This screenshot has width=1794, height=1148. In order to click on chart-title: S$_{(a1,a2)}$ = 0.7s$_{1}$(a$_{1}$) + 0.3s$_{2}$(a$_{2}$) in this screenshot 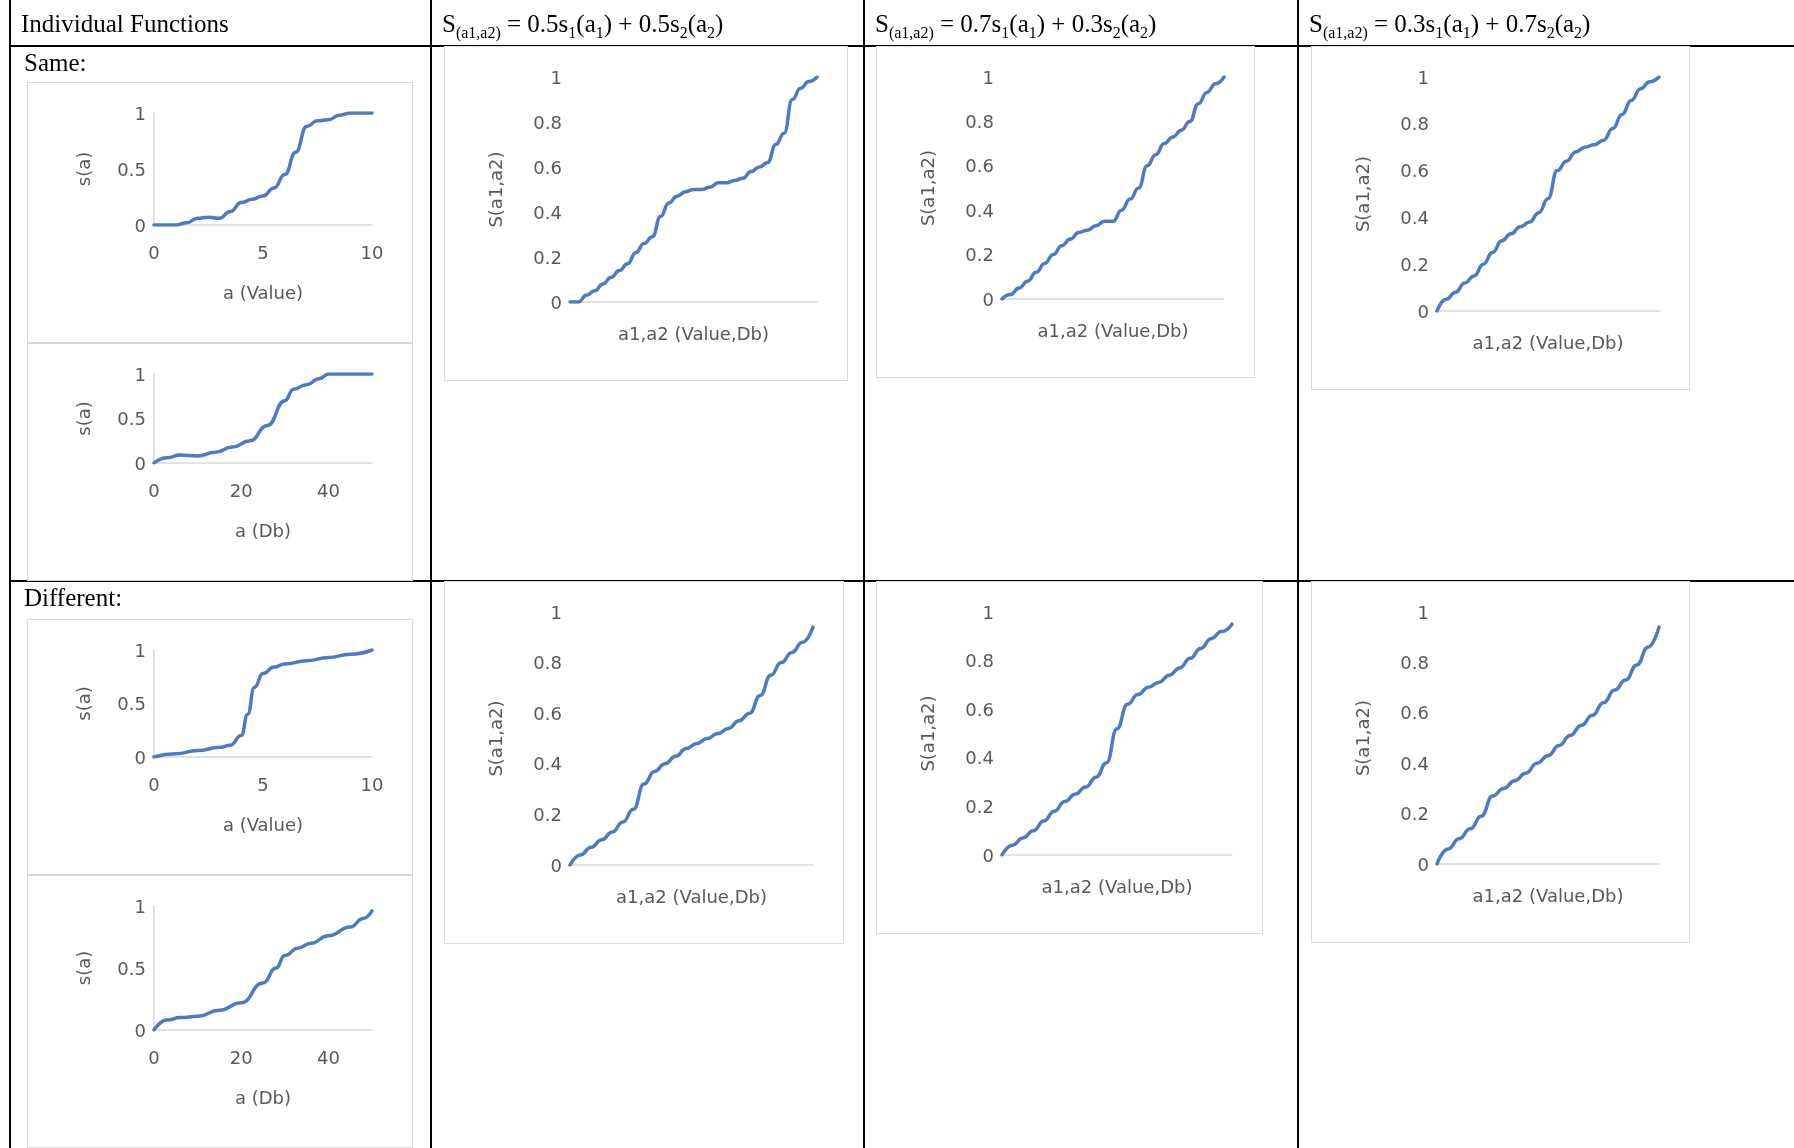, I will do `click(1016, 25)`.